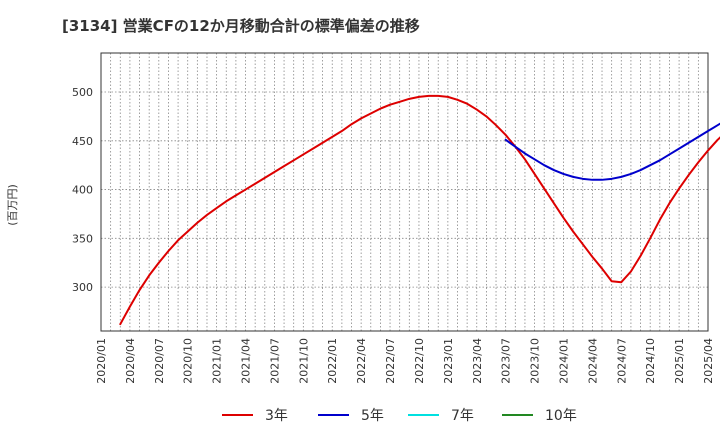 This screenshot has height=440, width=720. What do you see at coordinates (621, 361) in the screenshot?
I see `x-tick-label: 2024/07` at bounding box center [621, 361].